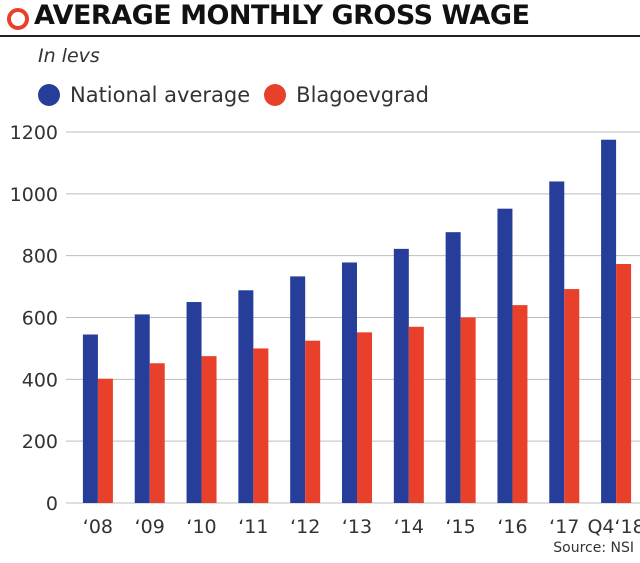  Describe the element at coordinates (461, 527) in the screenshot. I see `x-tick-label: ‘15` at that location.